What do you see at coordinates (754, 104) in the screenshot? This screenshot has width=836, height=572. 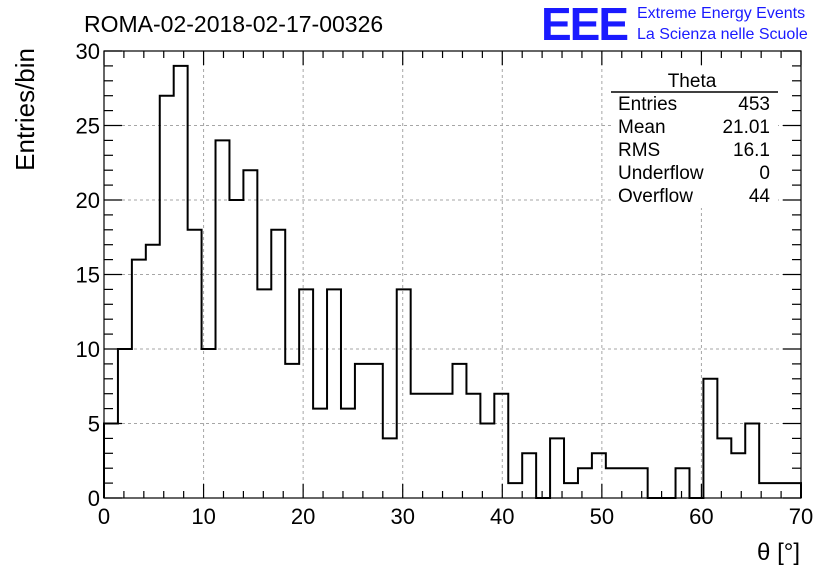 I see `stats-value: 453` at bounding box center [754, 104].